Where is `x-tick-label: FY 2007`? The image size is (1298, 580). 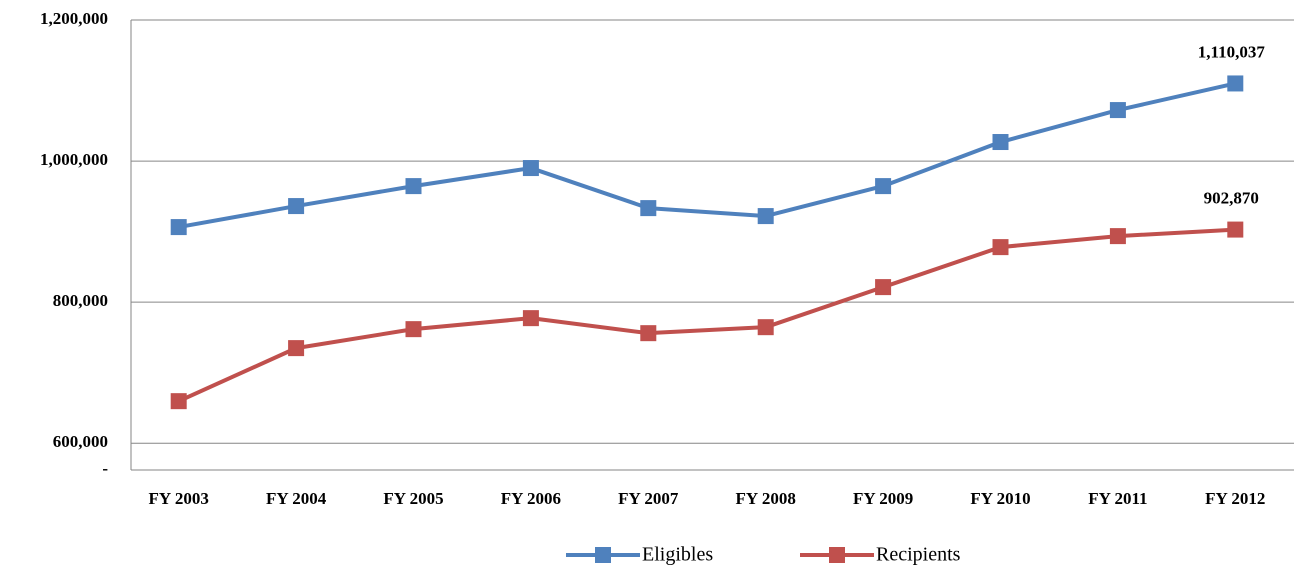
x-tick-label: FY 2007 is located at coordinates (648, 498).